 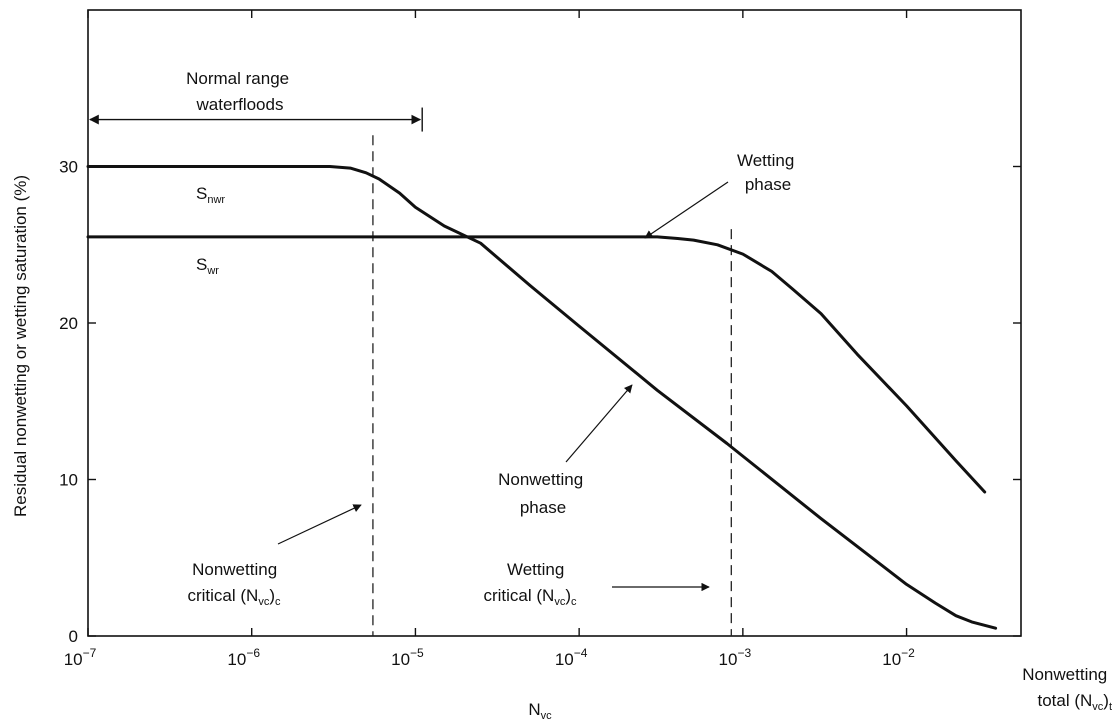 What do you see at coordinates (540, 711) in the screenshot?
I see `x-axis-label: Nvc` at bounding box center [540, 711].